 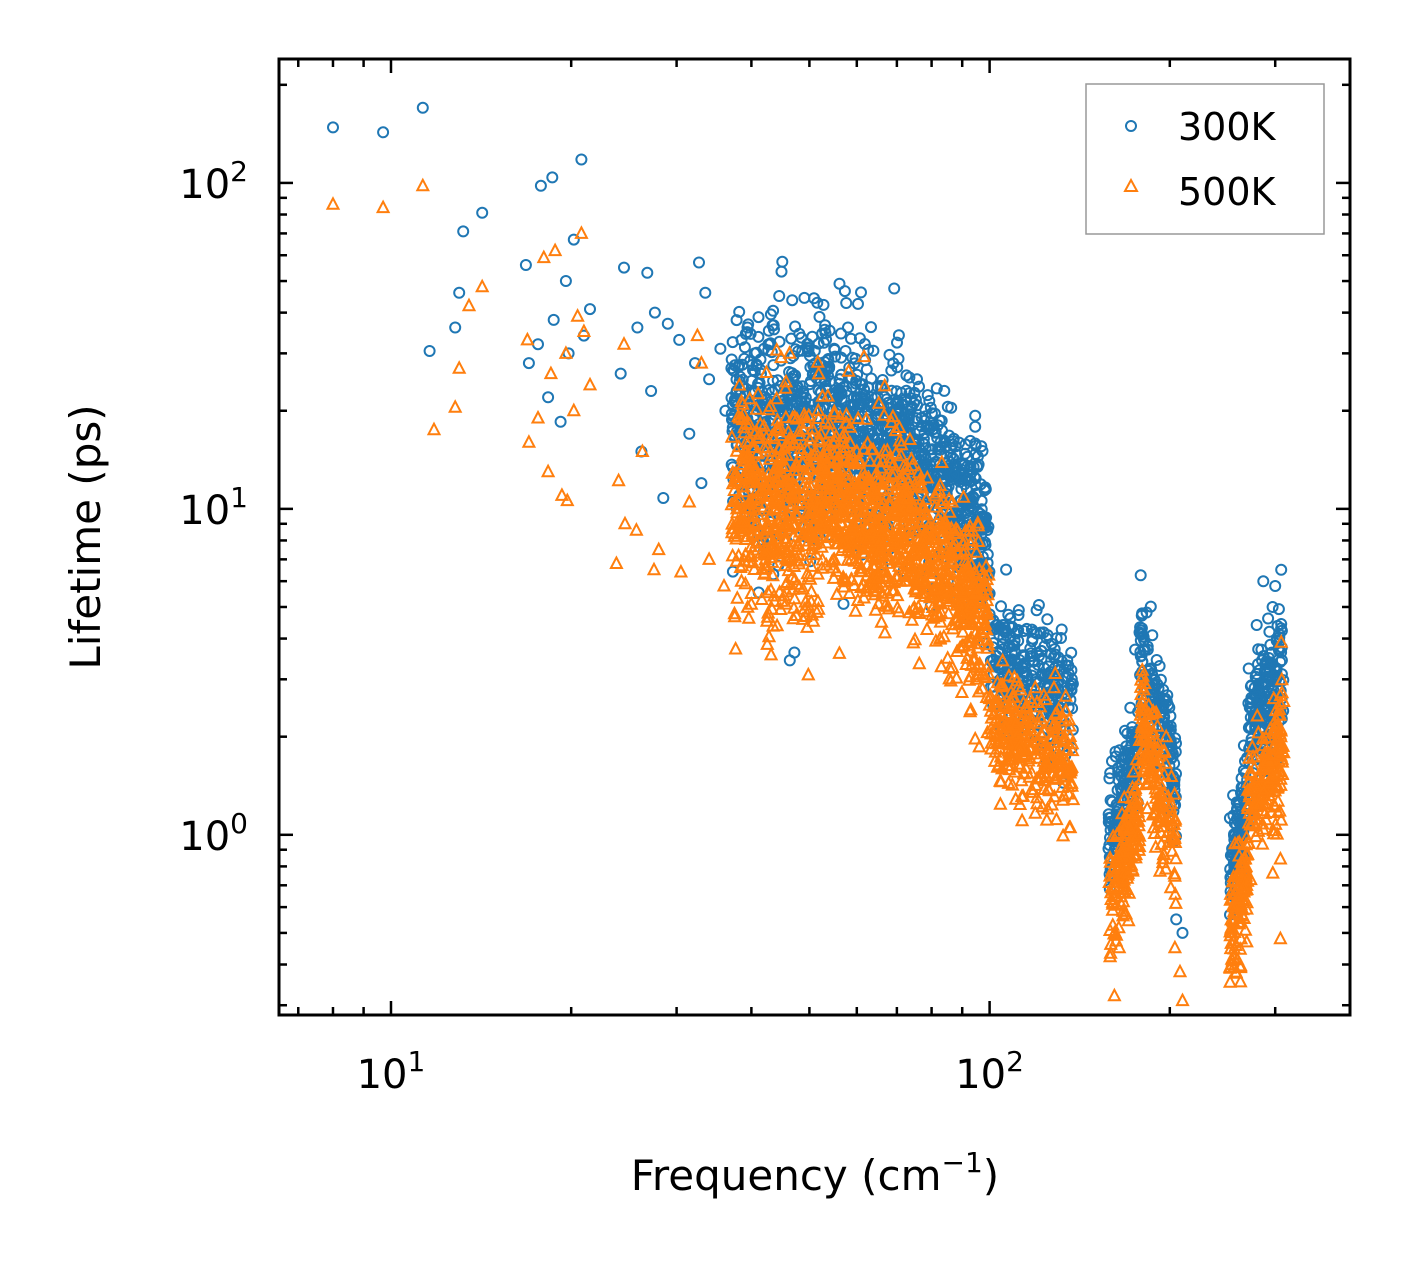 I want to click on y-axis-title: Lifetime (ps), so click(x=85, y=536).